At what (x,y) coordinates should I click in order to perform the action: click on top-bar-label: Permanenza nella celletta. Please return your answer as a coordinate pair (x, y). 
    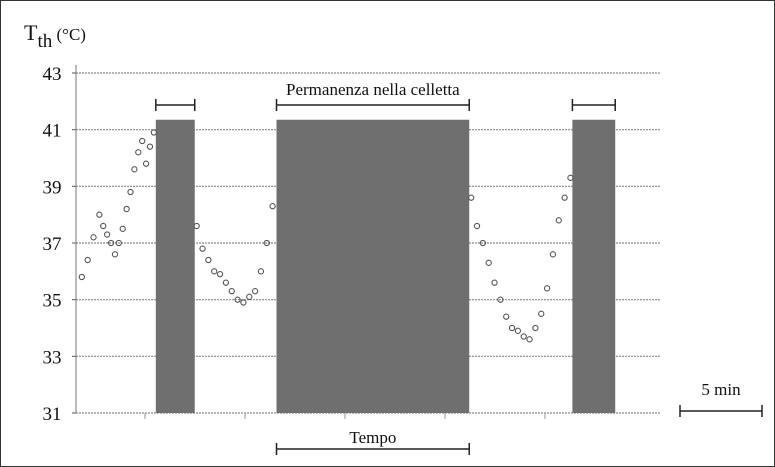
    Looking at the image, I should click on (373, 89).